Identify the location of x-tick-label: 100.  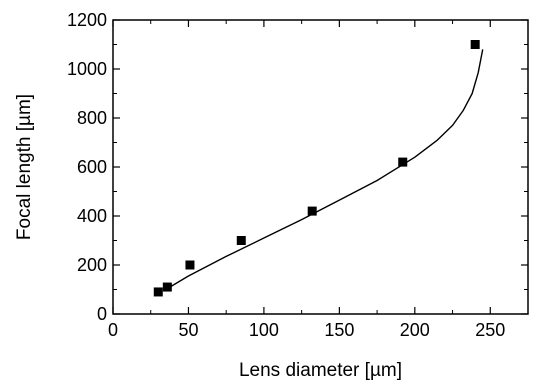
(264, 330).